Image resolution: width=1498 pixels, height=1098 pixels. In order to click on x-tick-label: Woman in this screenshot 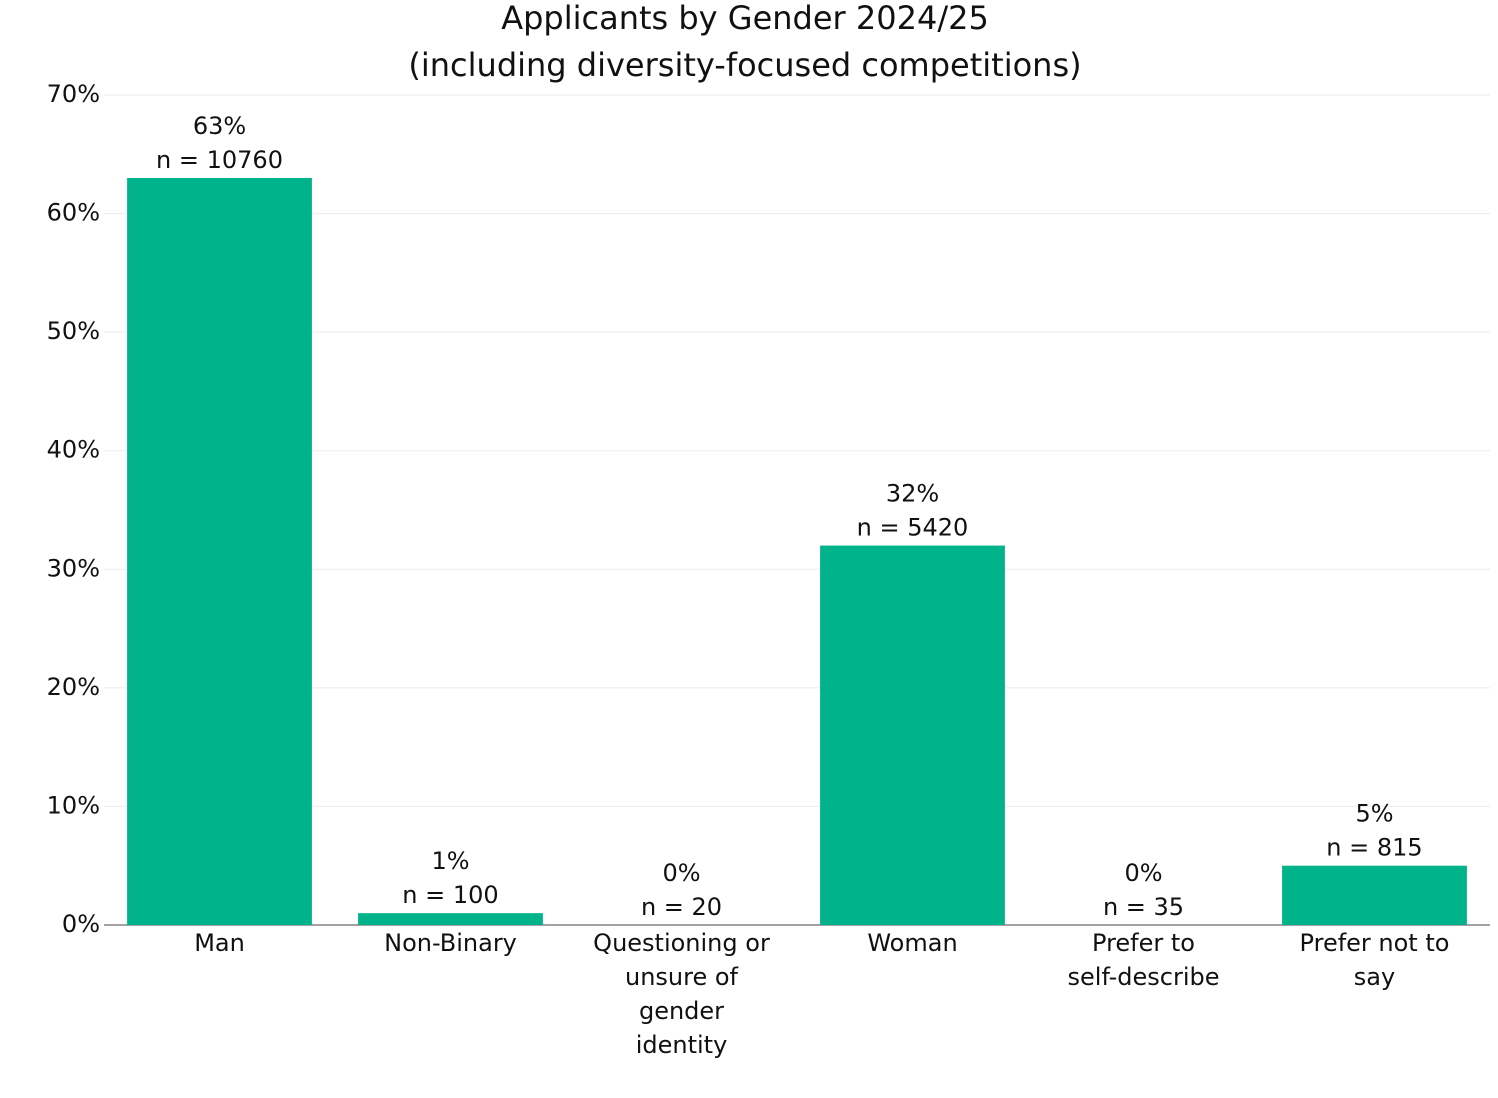, I will do `click(912, 943)`.